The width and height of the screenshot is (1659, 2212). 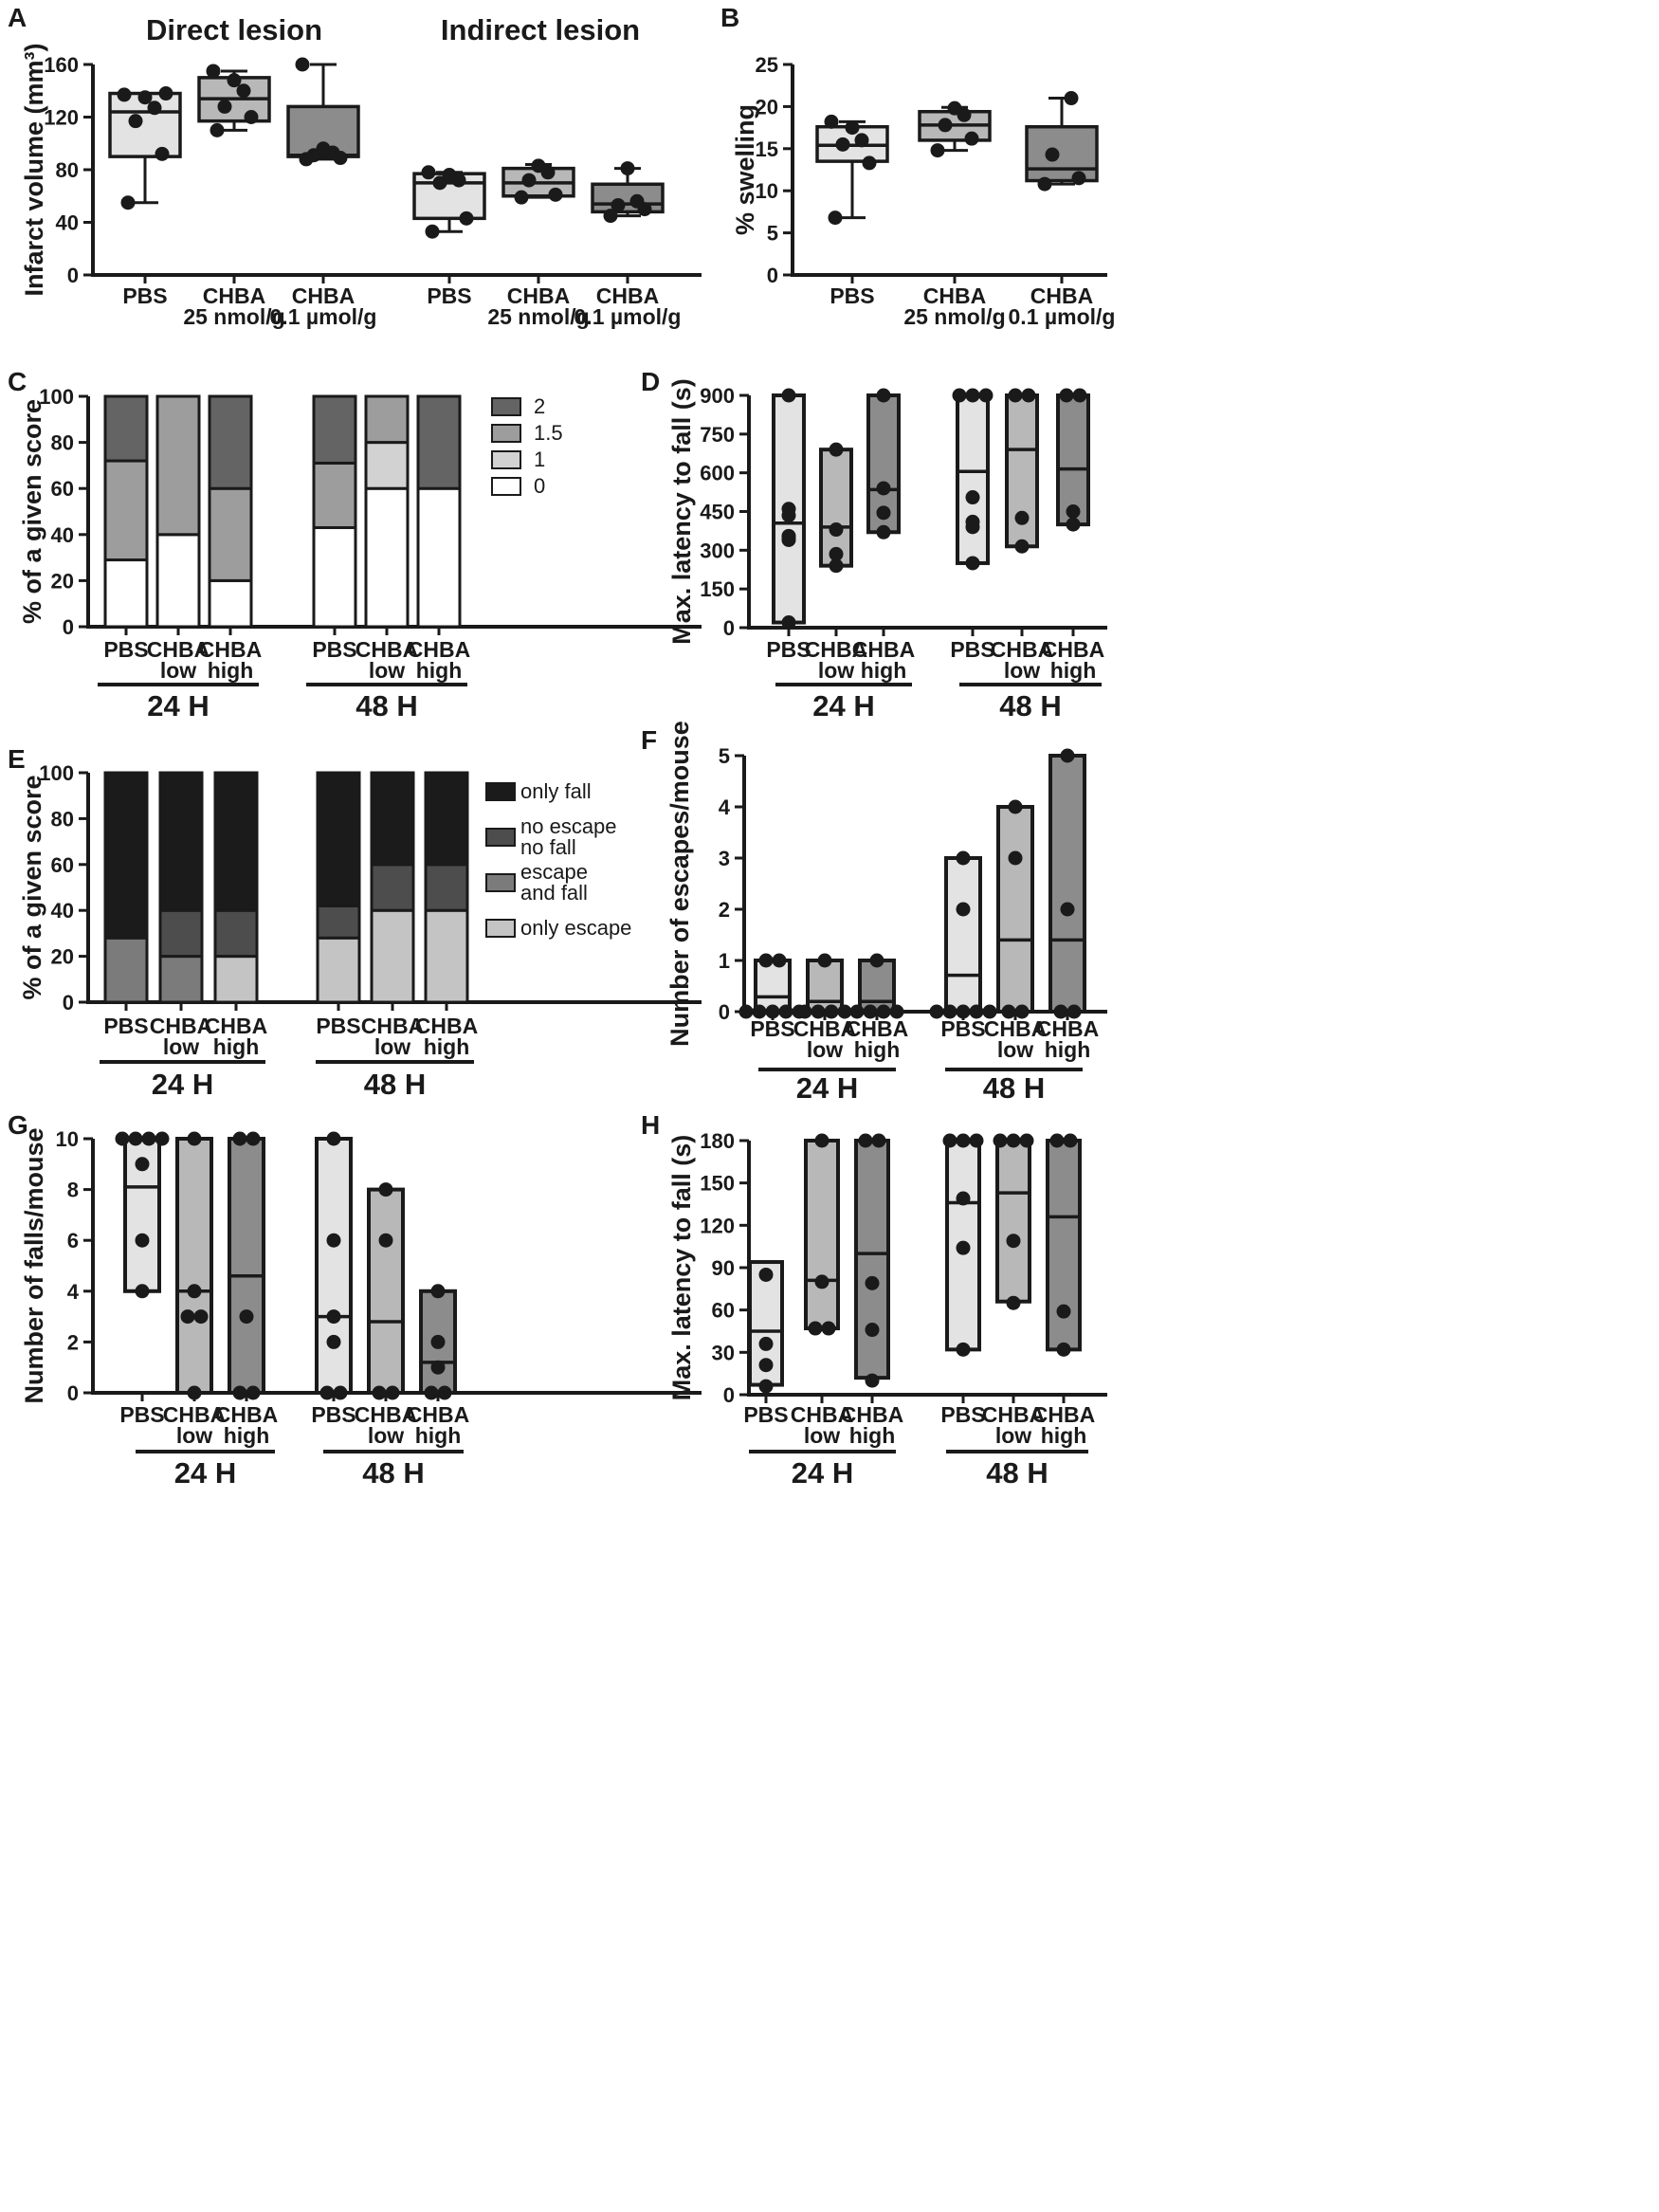 What do you see at coordinates (1064, 1435) in the screenshot?
I see `H-category-label: high` at bounding box center [1064, 1435].